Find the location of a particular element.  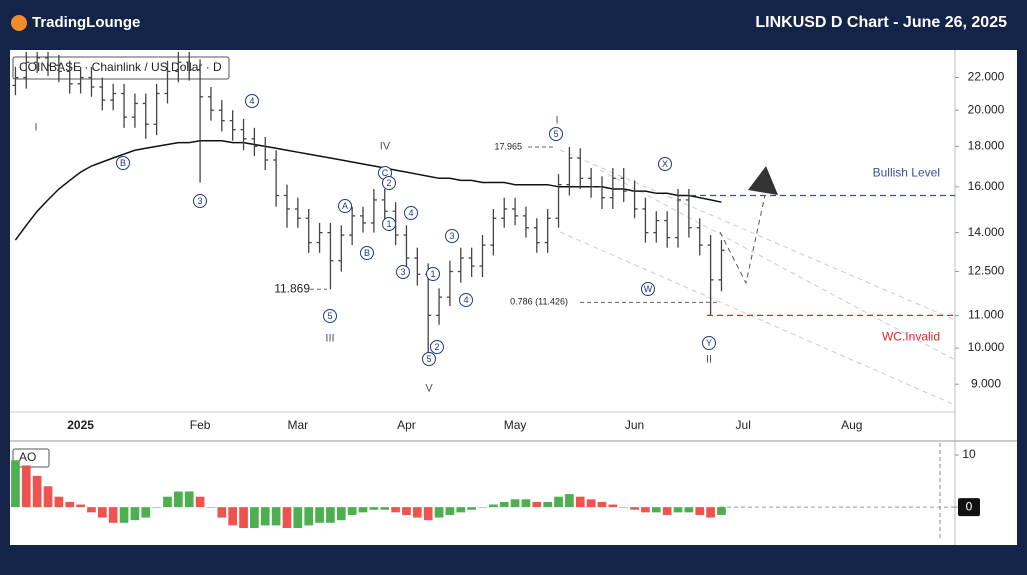

x-tick-label: Mar is located at coordinates (298, 425).